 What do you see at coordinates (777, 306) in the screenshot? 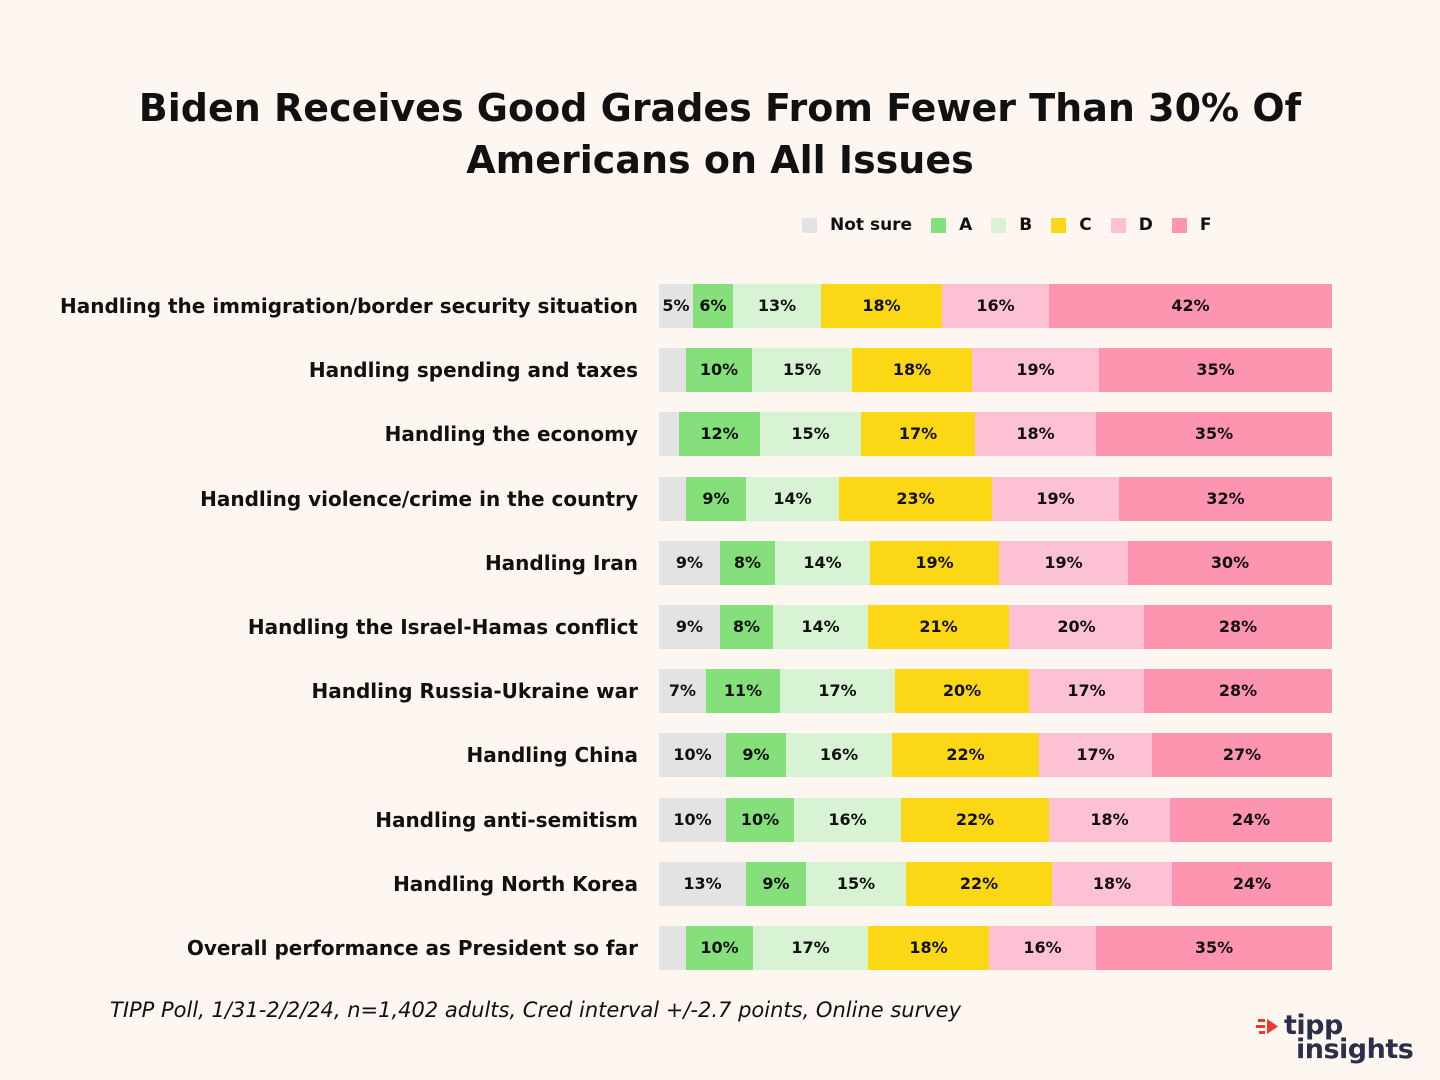
I see `bar-segment-b: 13%` at bounding box center [777, 306].